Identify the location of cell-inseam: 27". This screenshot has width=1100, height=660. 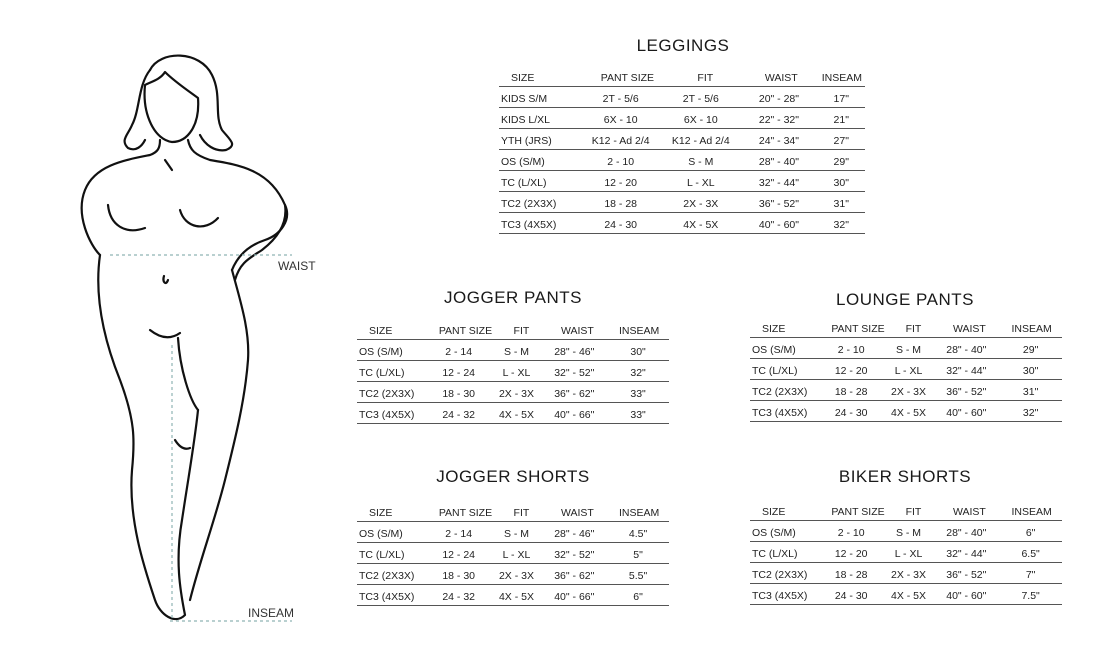
(841, 141).